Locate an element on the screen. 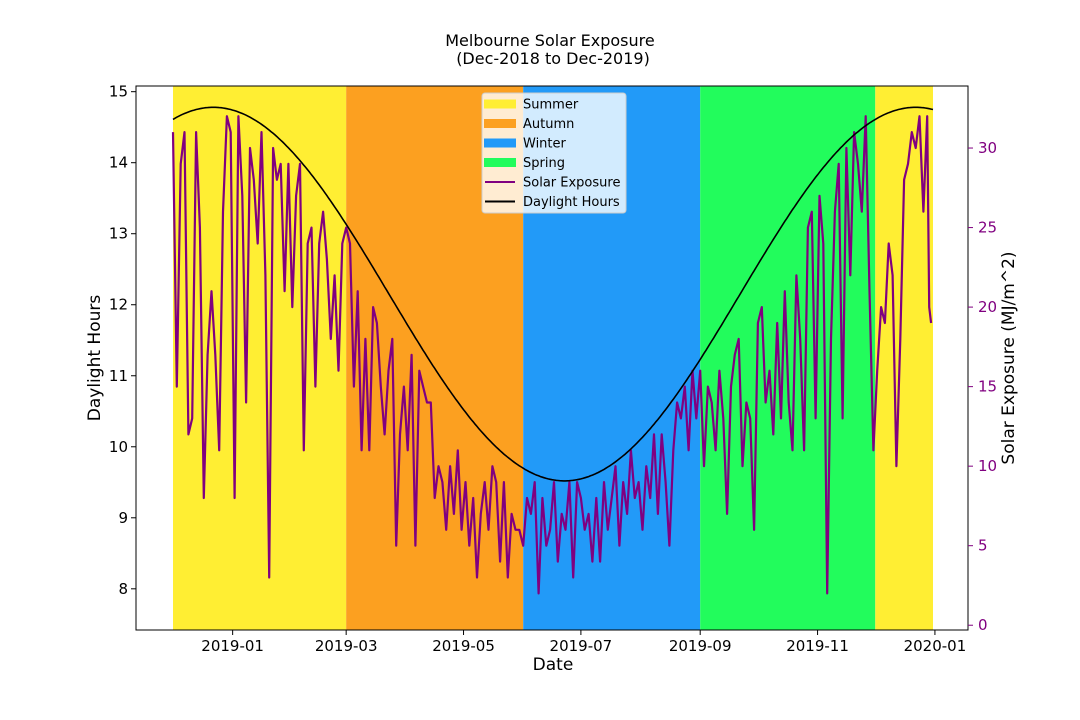 Image resolution: width=1080 pixels, height=720 pixels. chart-title: Melbourne Solar Exposure is located at coordinates (549, 40).